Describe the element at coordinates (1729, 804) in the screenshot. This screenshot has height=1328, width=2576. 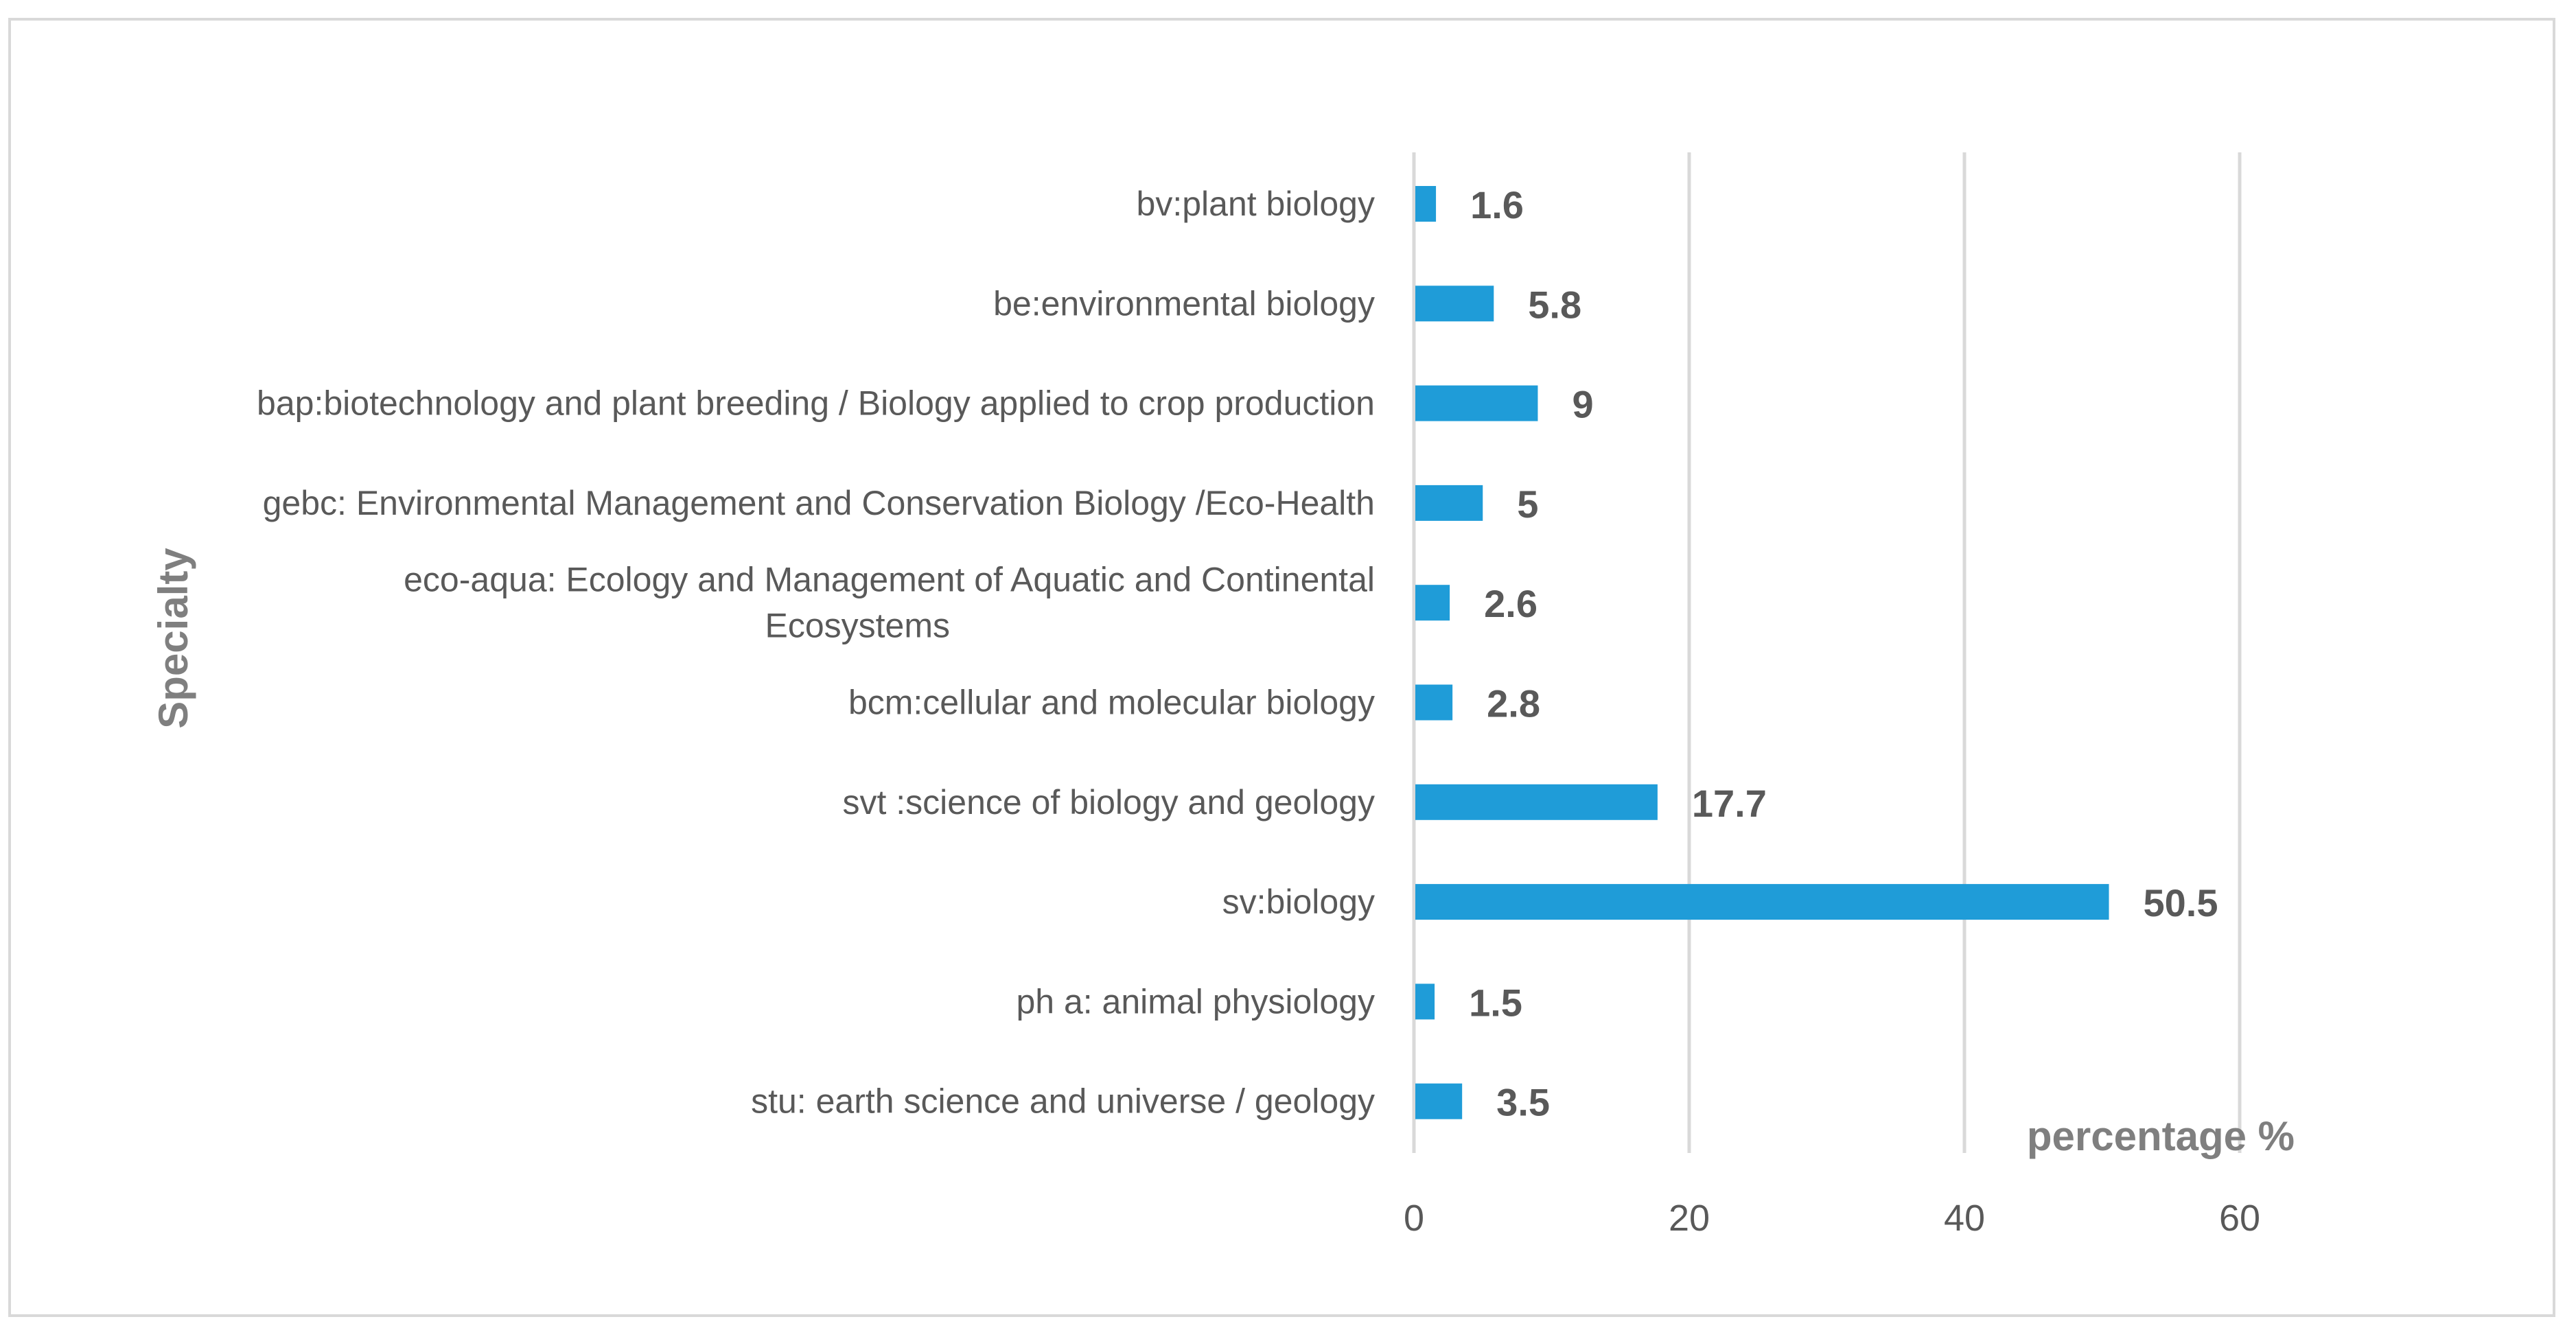
I see `data-label: 17.7` at that location.